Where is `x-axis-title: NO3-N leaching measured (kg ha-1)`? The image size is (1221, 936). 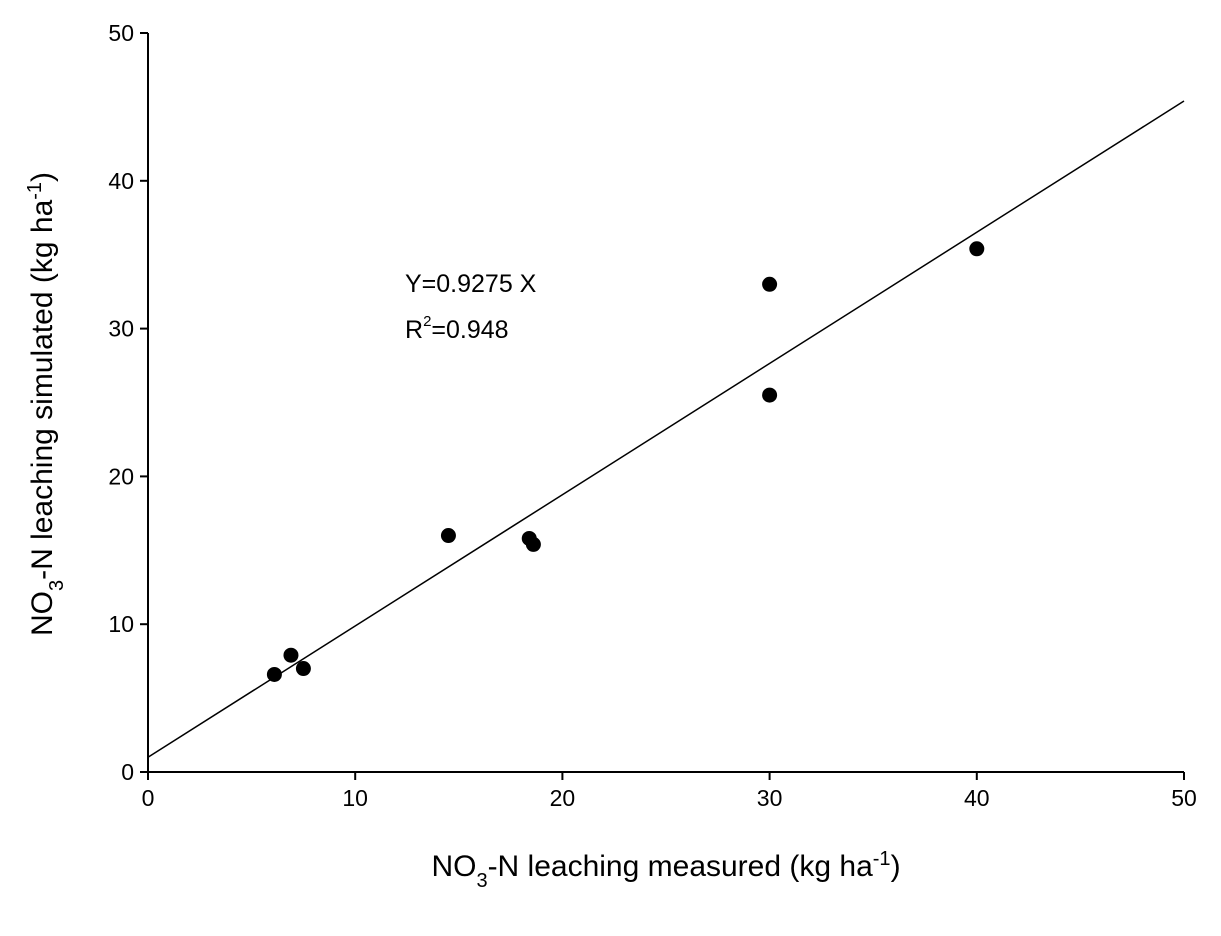
x-axis-title: NO3-N leaching measured (kg ha-1) is located at coordinates (665, 870).